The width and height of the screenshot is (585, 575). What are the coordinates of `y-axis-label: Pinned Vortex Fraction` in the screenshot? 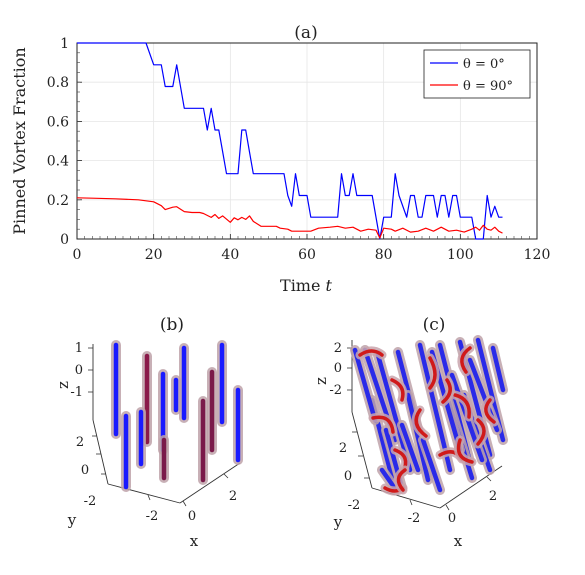 It's located at (19, 140).